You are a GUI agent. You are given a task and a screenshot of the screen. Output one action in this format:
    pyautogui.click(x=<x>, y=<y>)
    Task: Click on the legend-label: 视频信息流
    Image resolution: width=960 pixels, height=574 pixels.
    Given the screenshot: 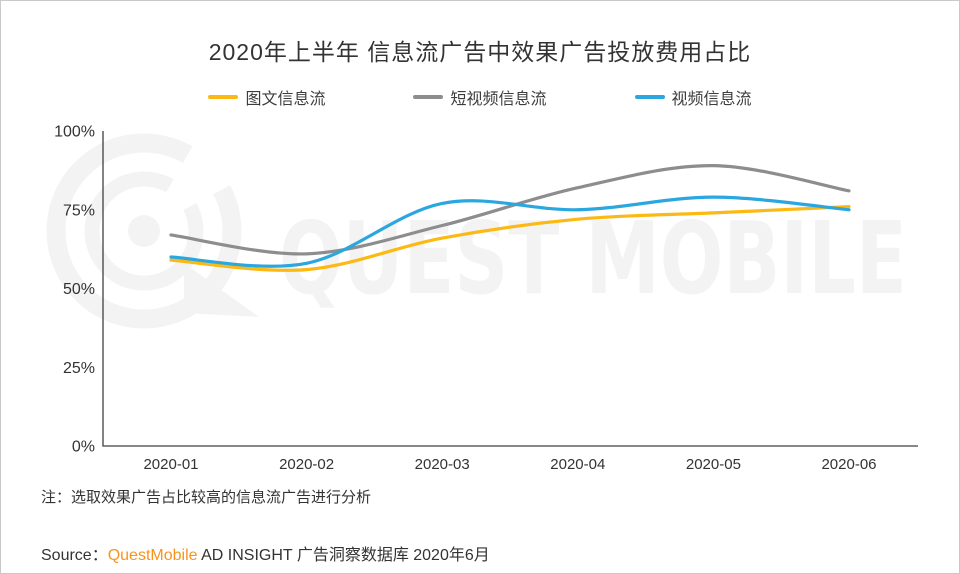 What is the action you would take?
    pyautogui.click(x=711, y=99)
    